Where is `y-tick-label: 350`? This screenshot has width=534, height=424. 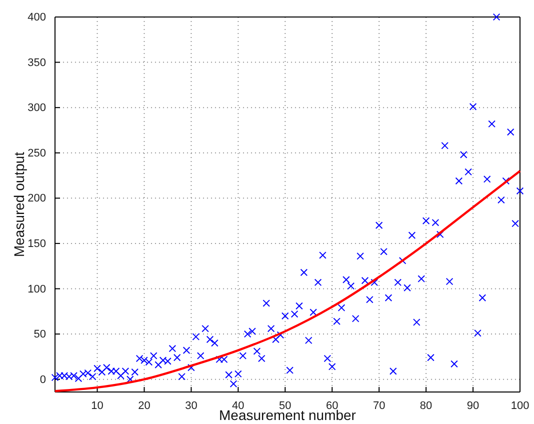 y-tick-label: 350 is located at coordinates (37, 62).